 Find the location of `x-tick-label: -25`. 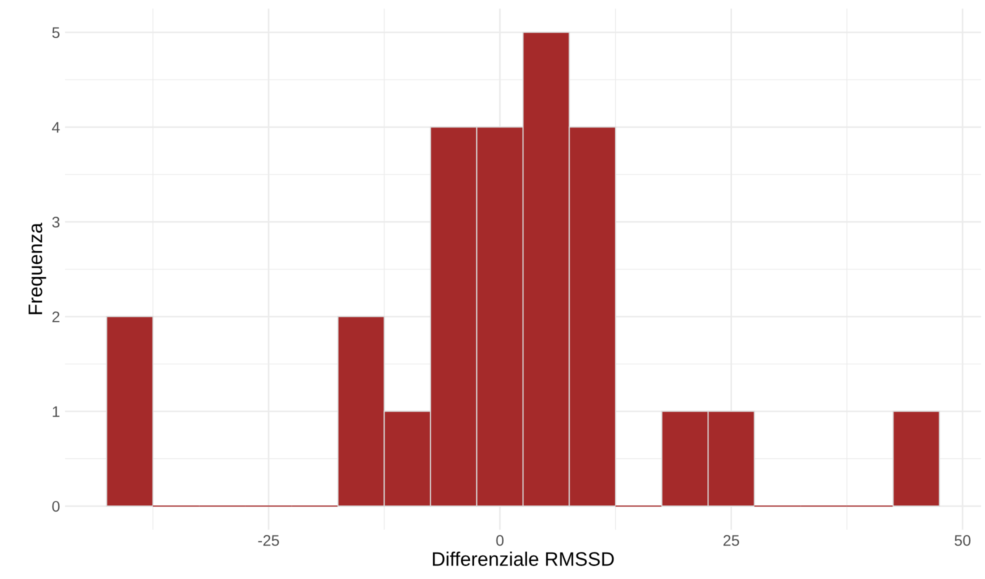

x-tick-label: -25 is located at coordinates (268, 540).